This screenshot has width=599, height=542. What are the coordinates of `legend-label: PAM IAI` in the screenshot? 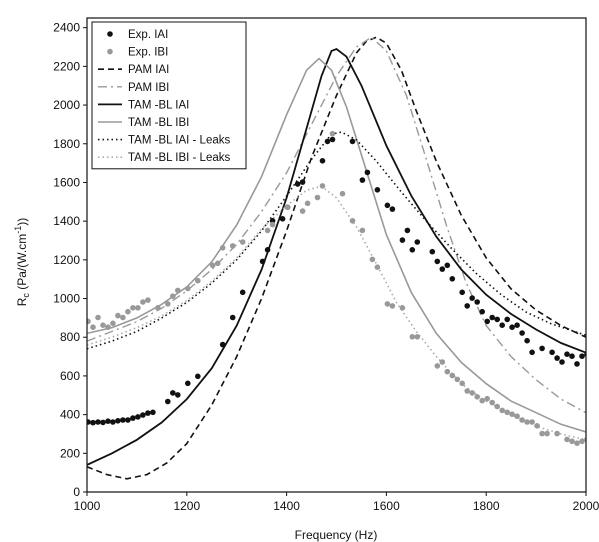 It's located at (148, 70).